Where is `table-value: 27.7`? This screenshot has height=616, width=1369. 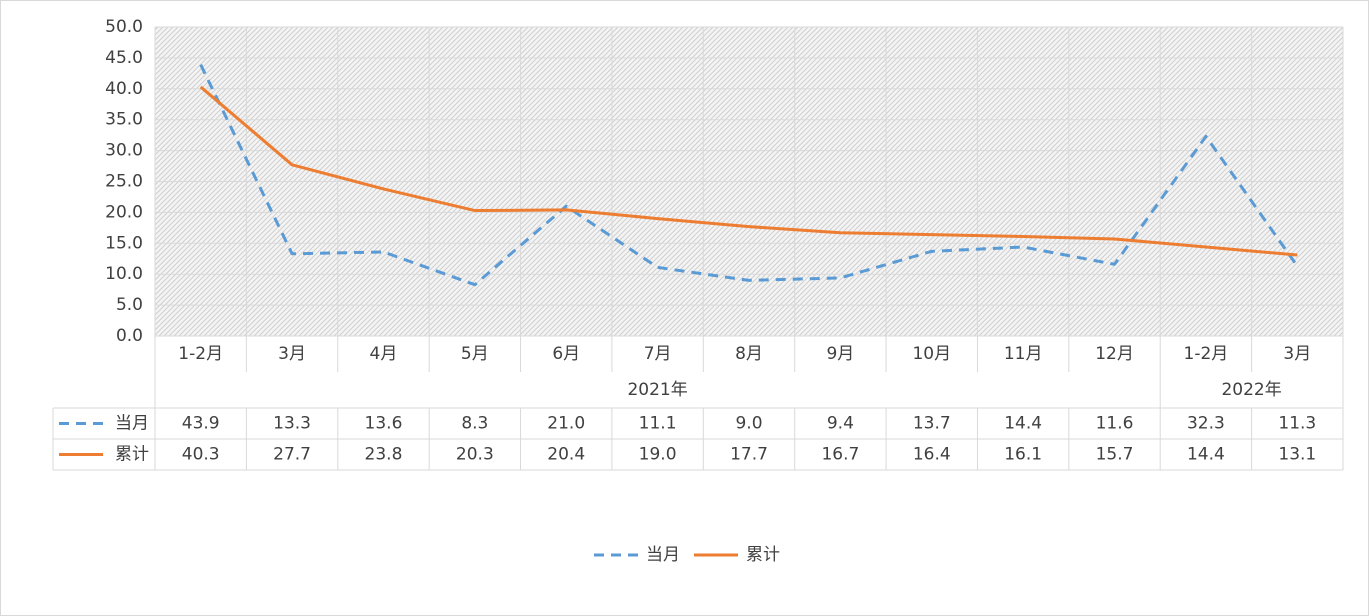 table-value: 27.7 is located at coordinates (292, 455).